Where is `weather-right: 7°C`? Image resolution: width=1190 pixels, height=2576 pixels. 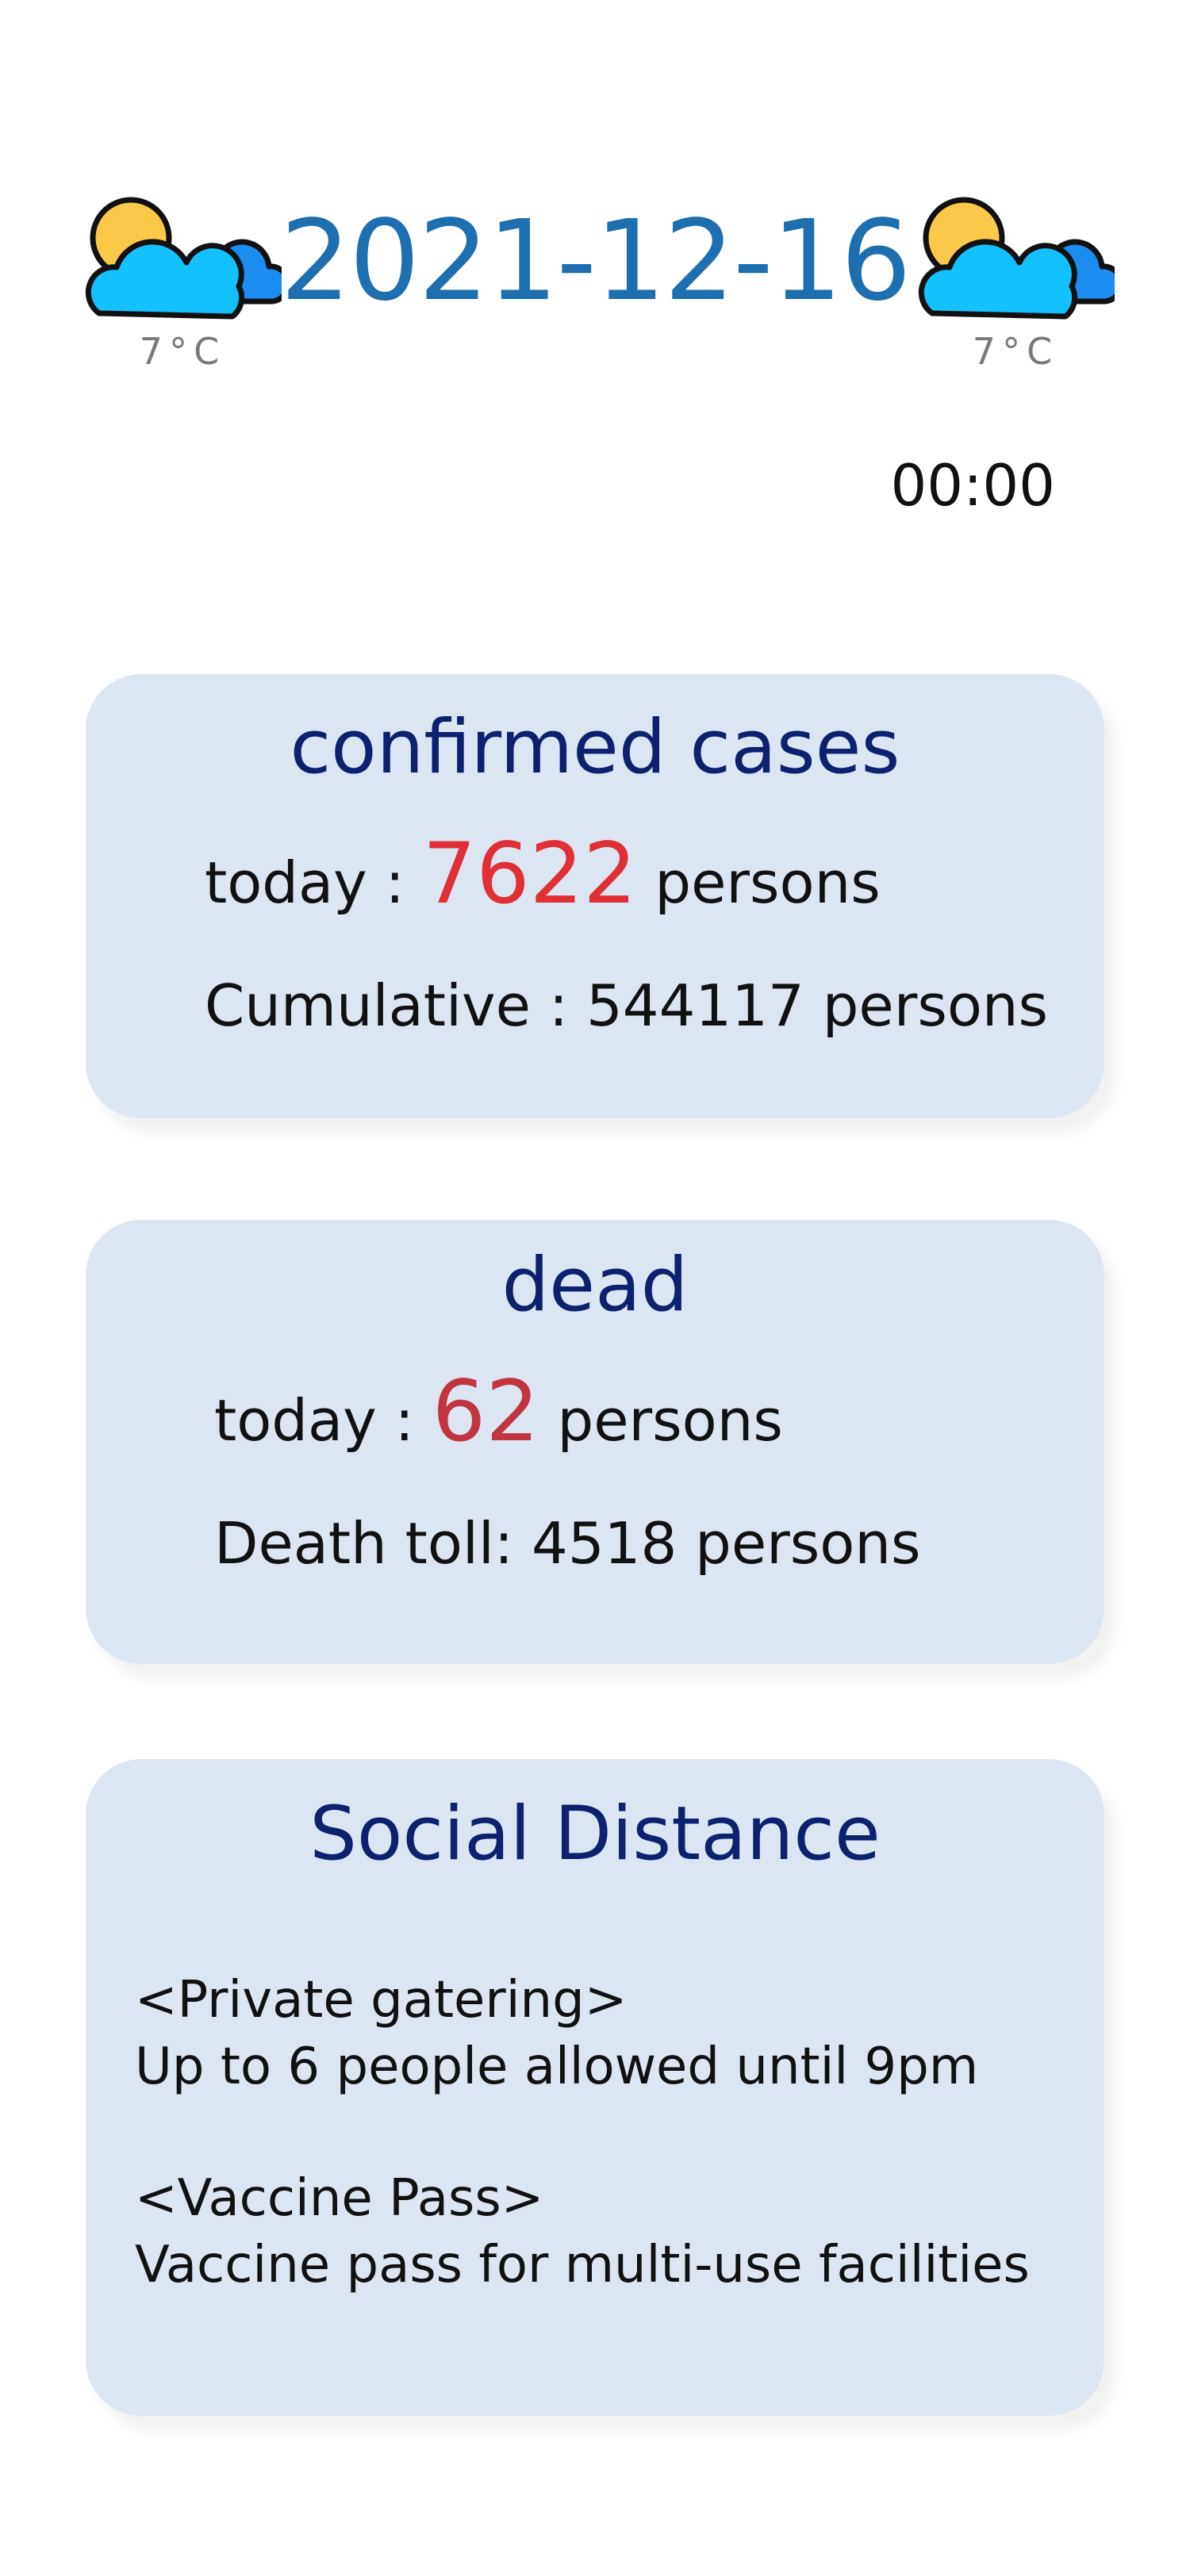 weather-right: 7°C is located at coordinates (1015, 282).